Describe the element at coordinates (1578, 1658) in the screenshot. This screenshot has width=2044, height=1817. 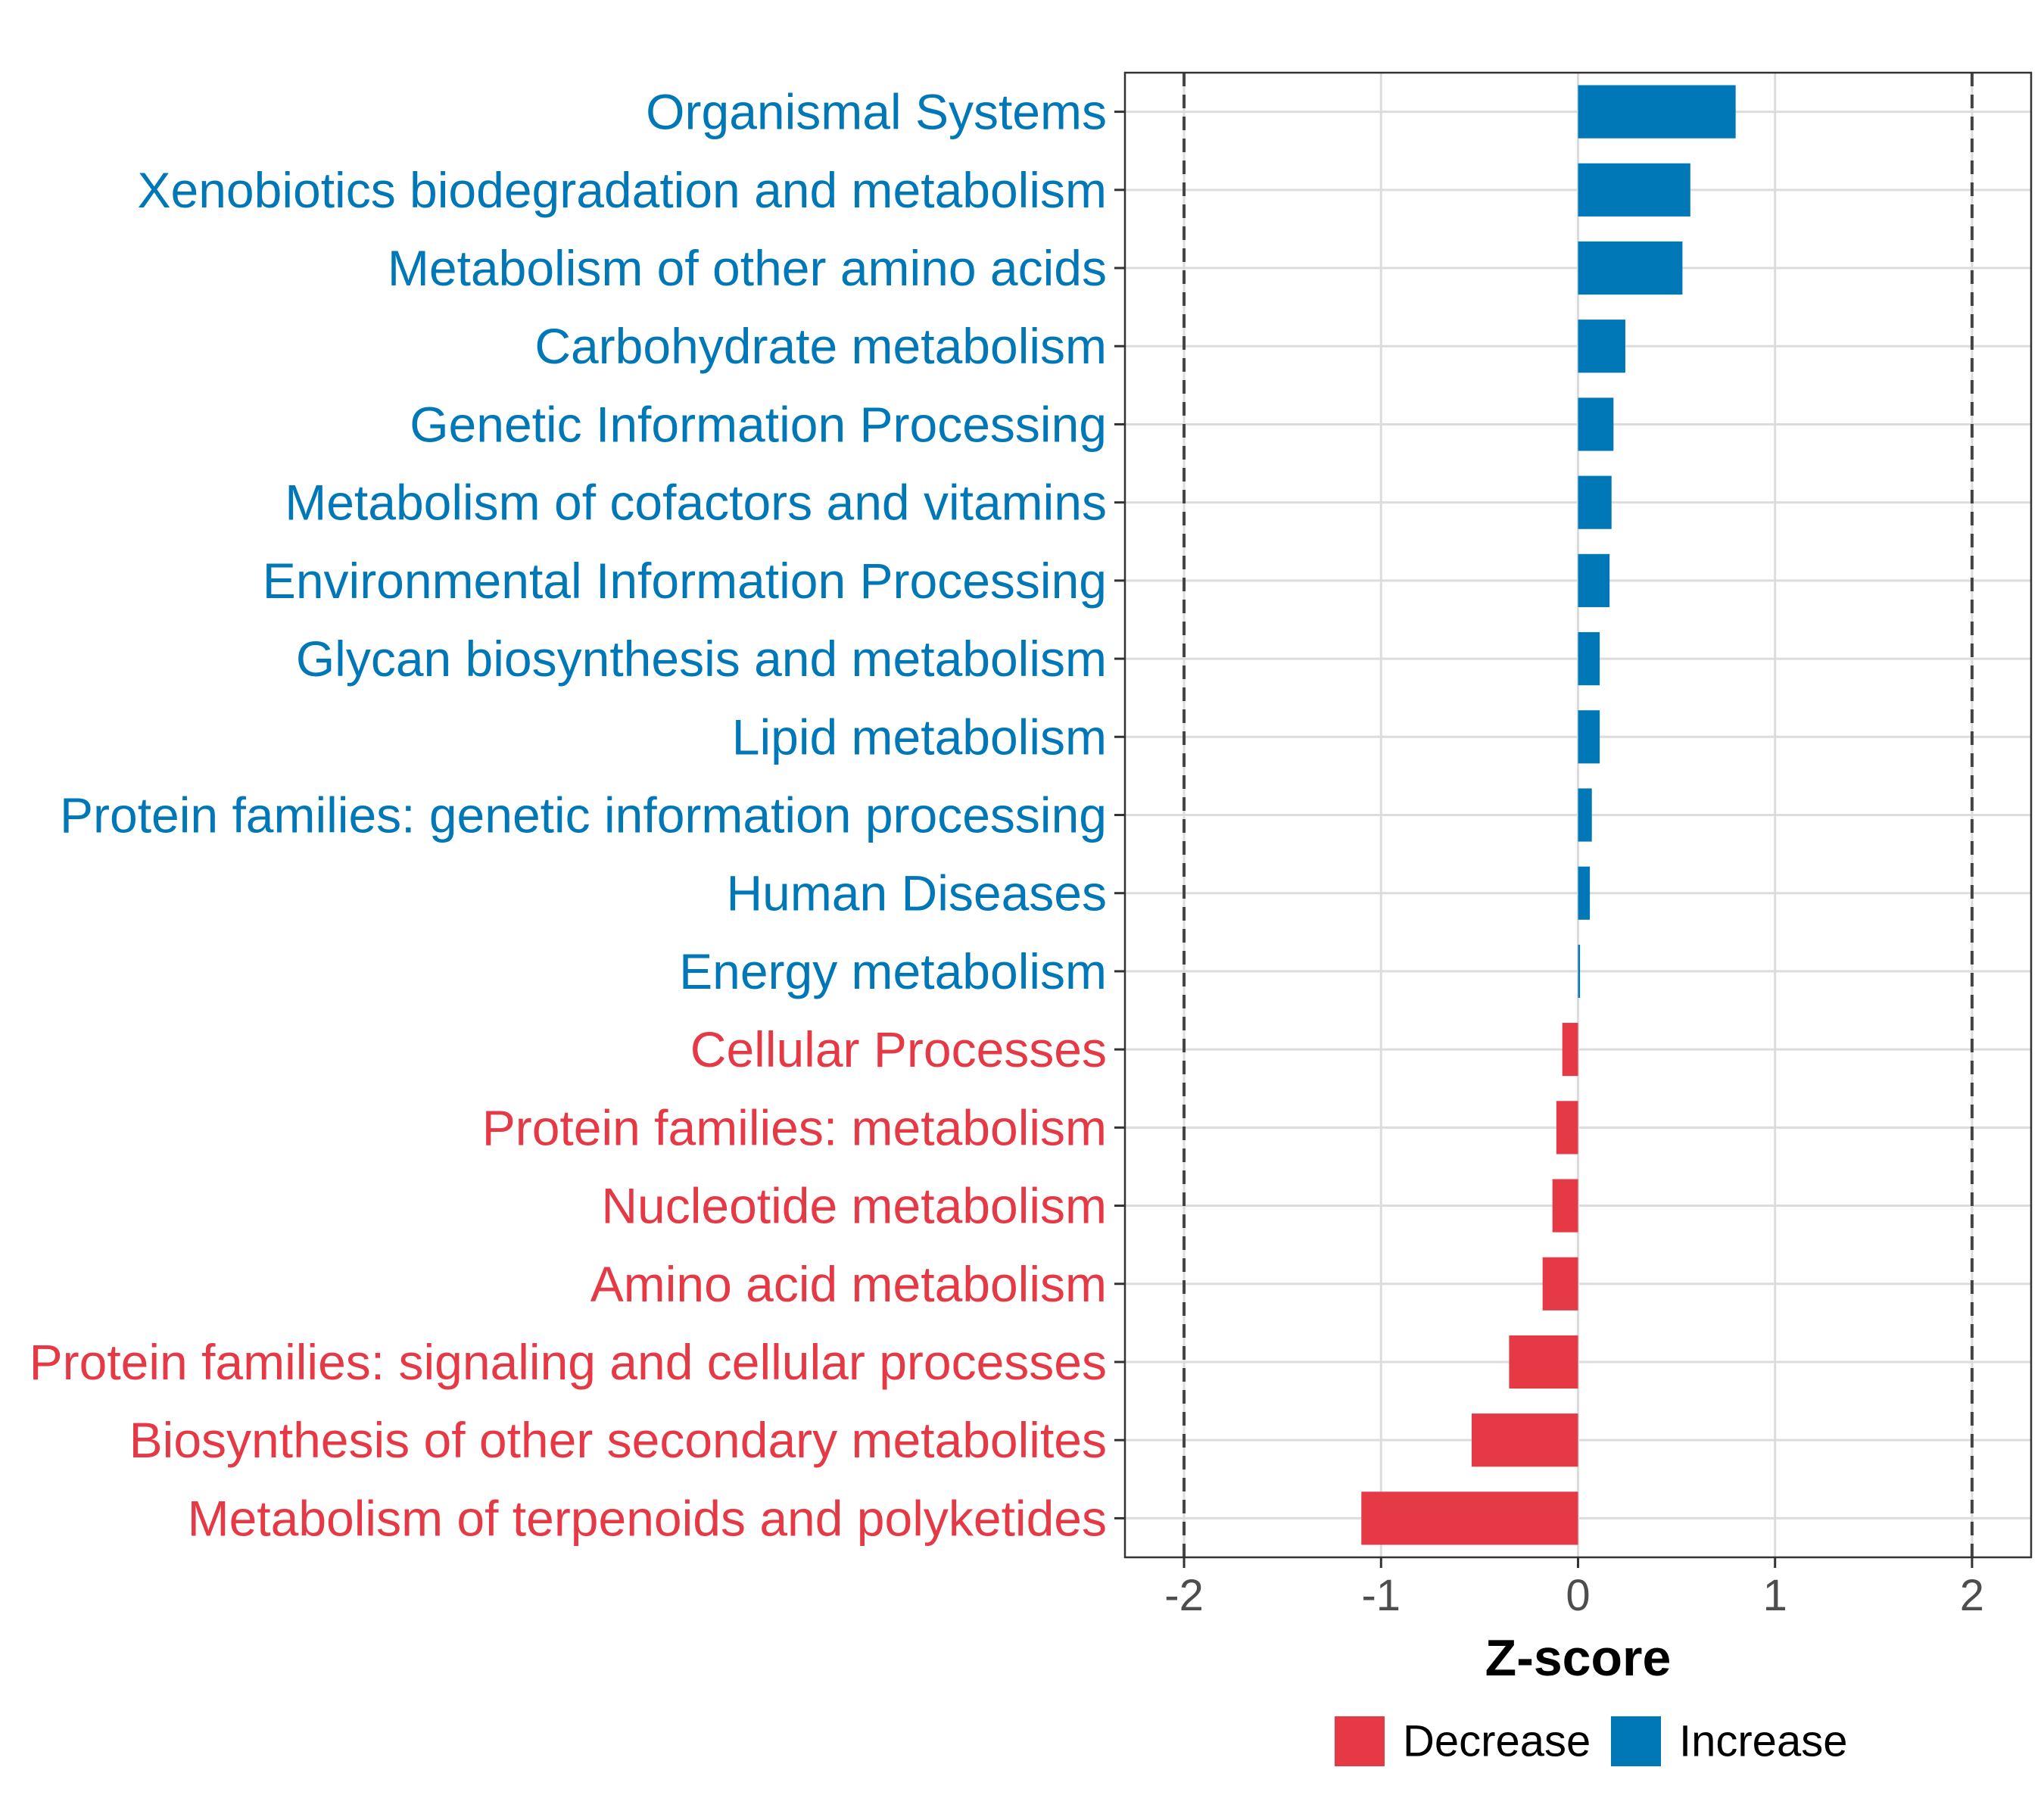
I see `x-axis-title: Z-score` at that location.